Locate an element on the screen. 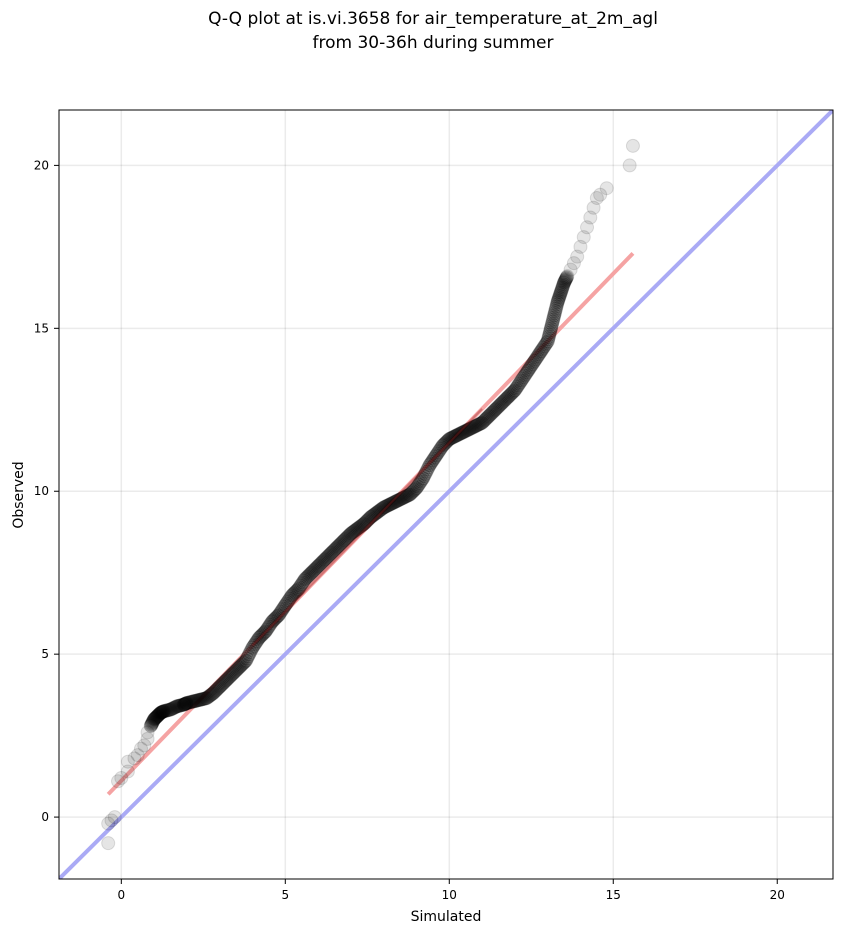 The height and width of the screenshot is (934, 843). y-tick-label: 15 is located at coordinates (41, 328).